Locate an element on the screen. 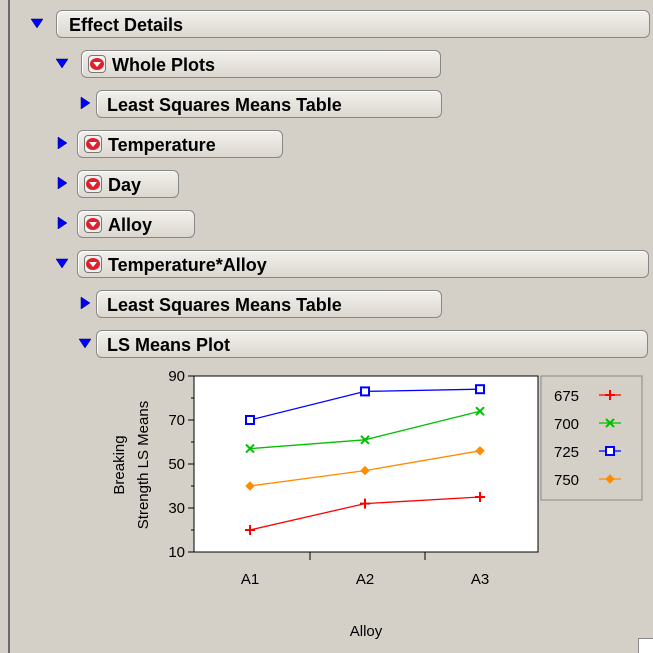  outline-node-temperature-alloy: Temperature*Alloy is located at coordinates (353, 265).